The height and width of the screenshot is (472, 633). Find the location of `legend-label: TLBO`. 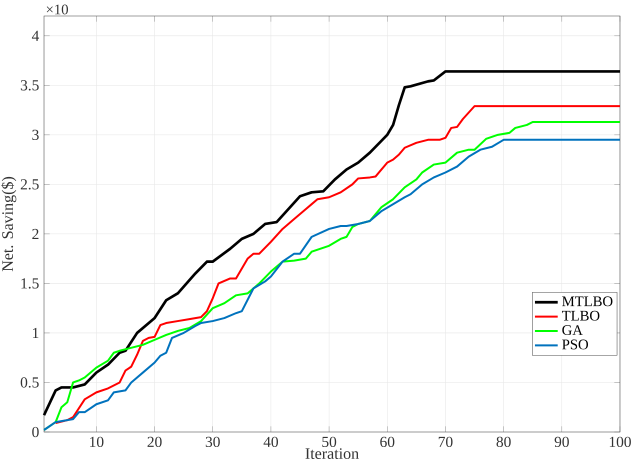

legend-label: TLBO is located at coordinates (581, 315).